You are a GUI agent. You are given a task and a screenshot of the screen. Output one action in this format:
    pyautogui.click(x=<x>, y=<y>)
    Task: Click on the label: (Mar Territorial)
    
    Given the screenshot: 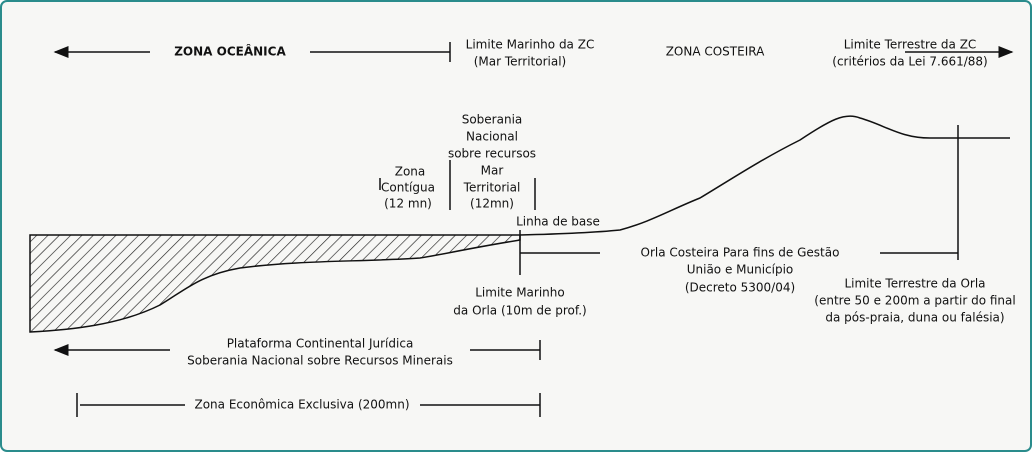 What is the action you would take?
    pyautogui.click(x=520, y=62)
    